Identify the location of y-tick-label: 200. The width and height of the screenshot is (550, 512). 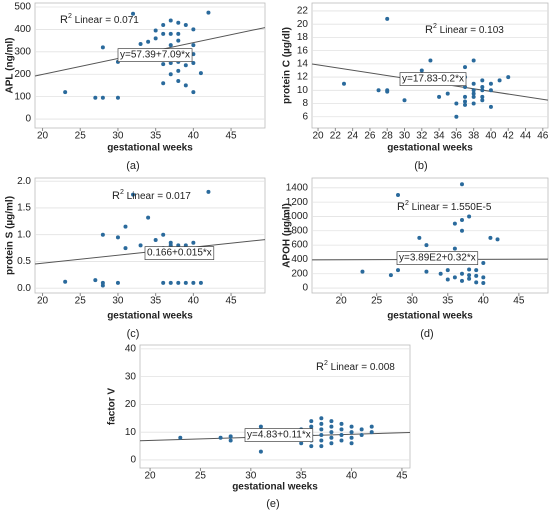
(299, 273).